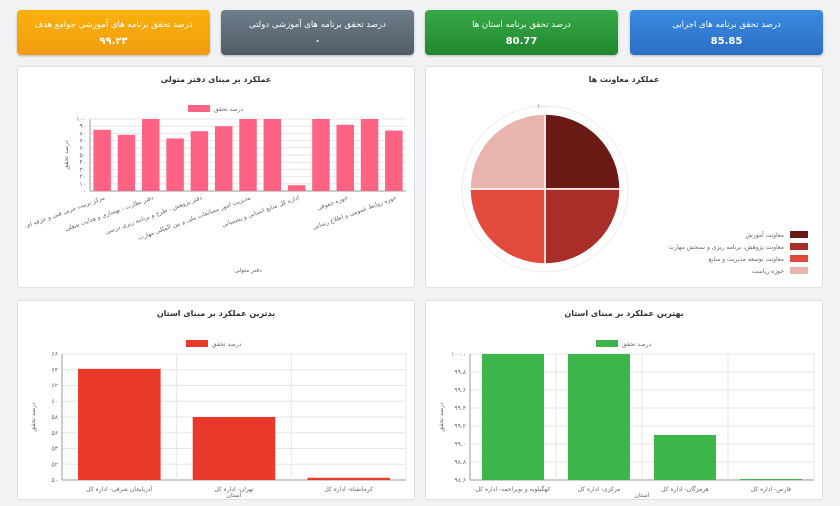  Describe the element at coordinates (460, 444) in the screenshot. I see `y-tick-label: ۹۹.۰` at that location.